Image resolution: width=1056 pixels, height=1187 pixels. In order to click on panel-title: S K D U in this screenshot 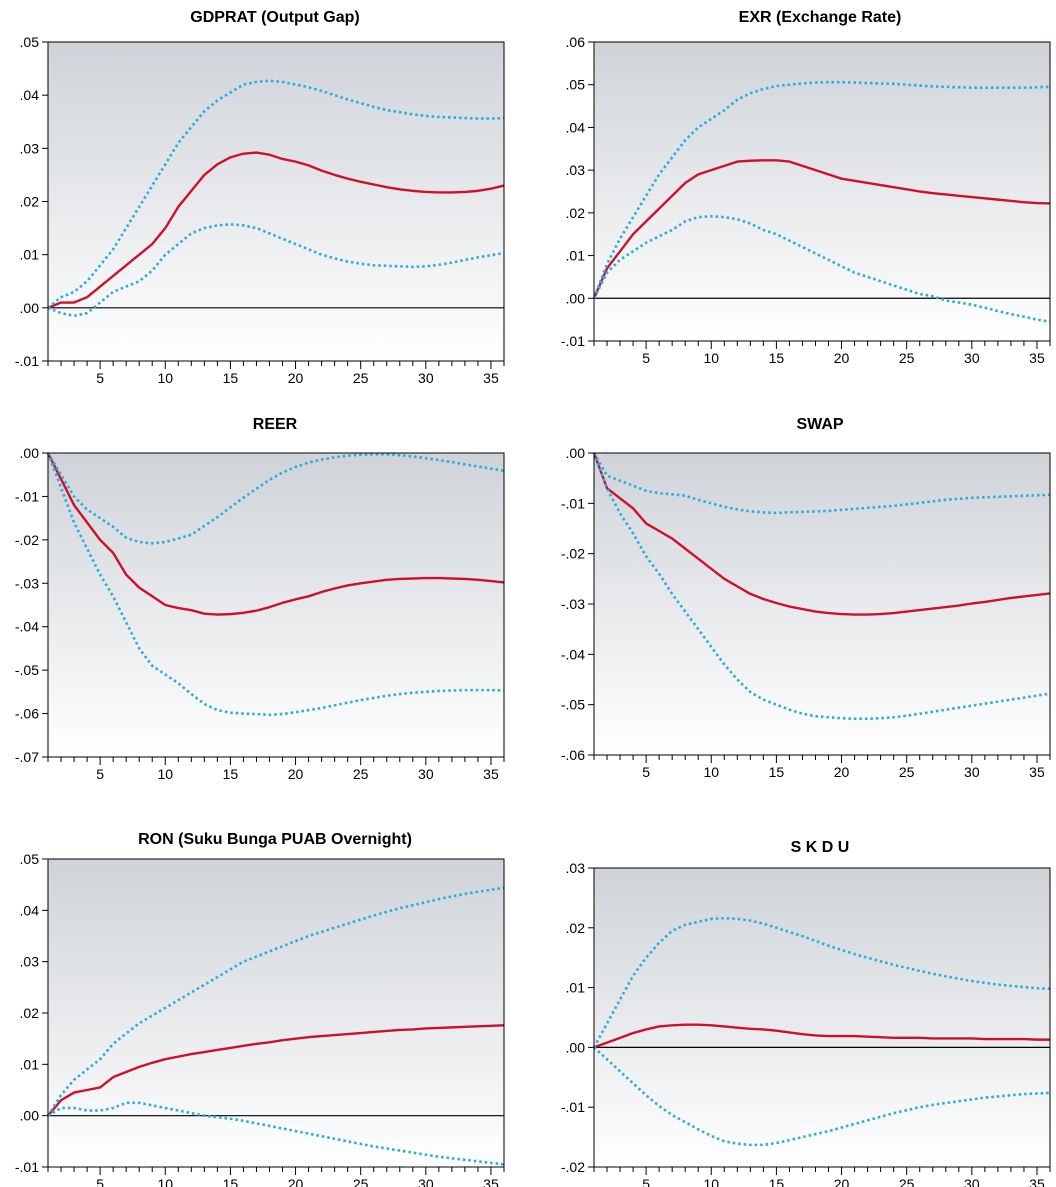, I will do `click(820, 847)`.